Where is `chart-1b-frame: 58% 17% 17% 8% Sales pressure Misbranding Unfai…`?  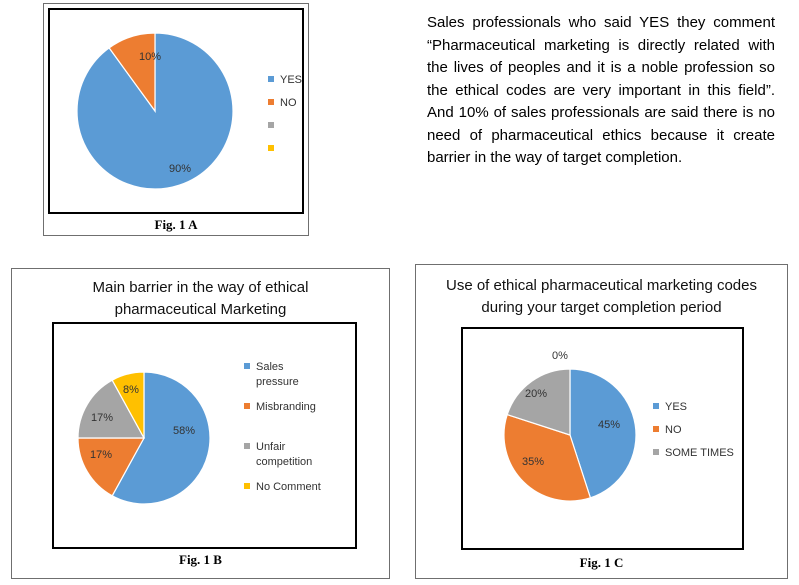
chart-1b-frame: 58% 17% 17% 8% Sales pressure Misbranding Unfai… is located at coordinates (204, 435).